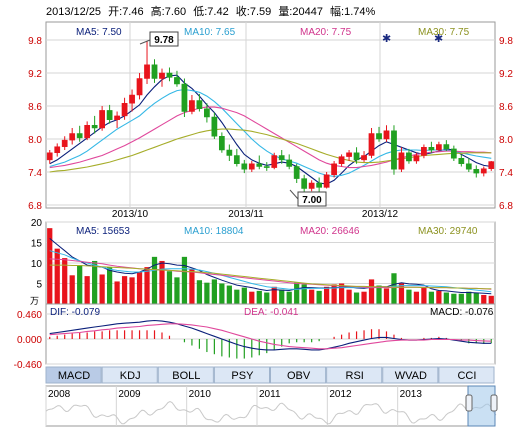  I want to click on price-ma10-label: MA10: 7.65, so click(210, 32).